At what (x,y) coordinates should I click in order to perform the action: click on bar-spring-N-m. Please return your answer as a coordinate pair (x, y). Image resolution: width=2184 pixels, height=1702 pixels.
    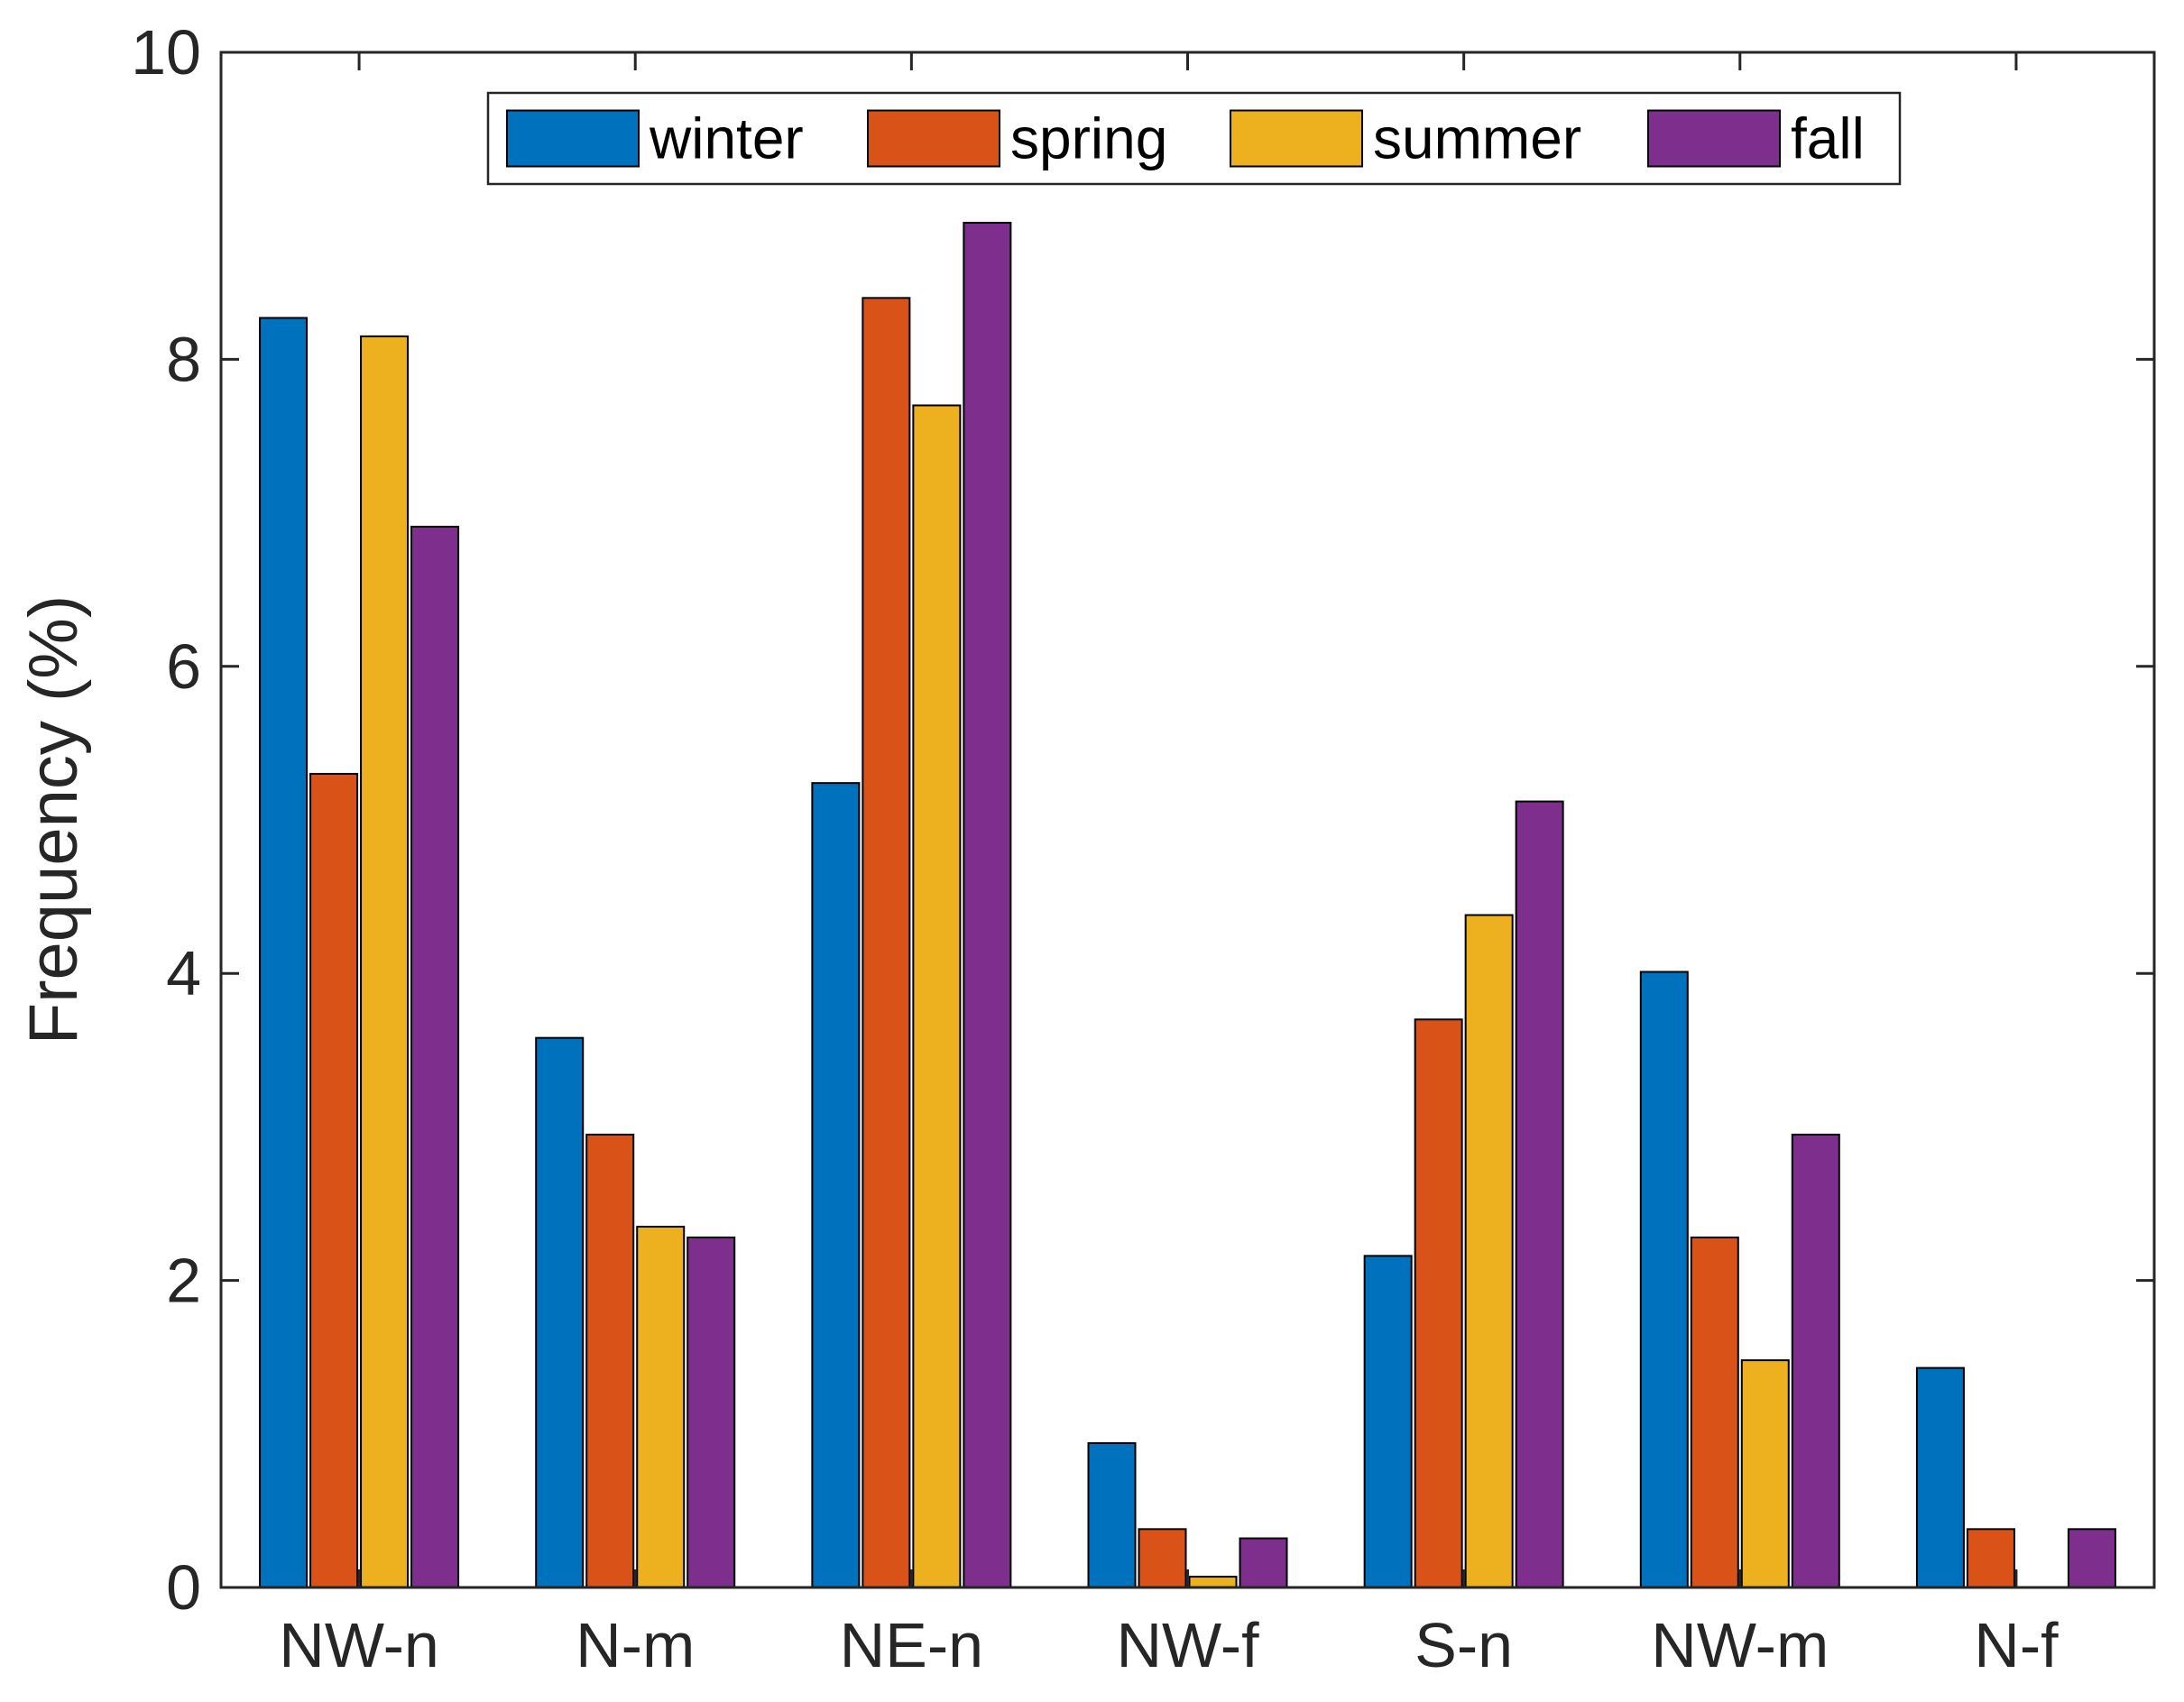
    Looking at the image, I should click on (610, 1361).